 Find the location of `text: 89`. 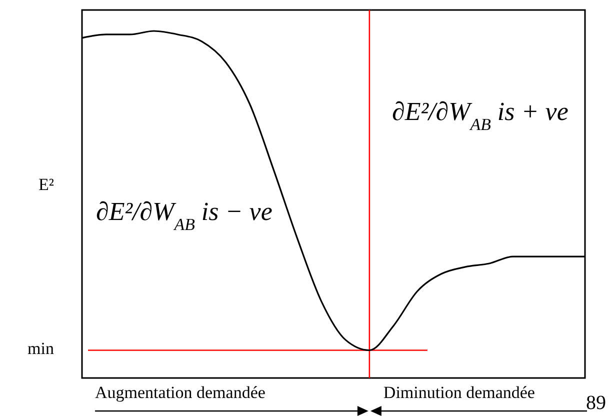

text: 89 is located at coordinates (596, 403).